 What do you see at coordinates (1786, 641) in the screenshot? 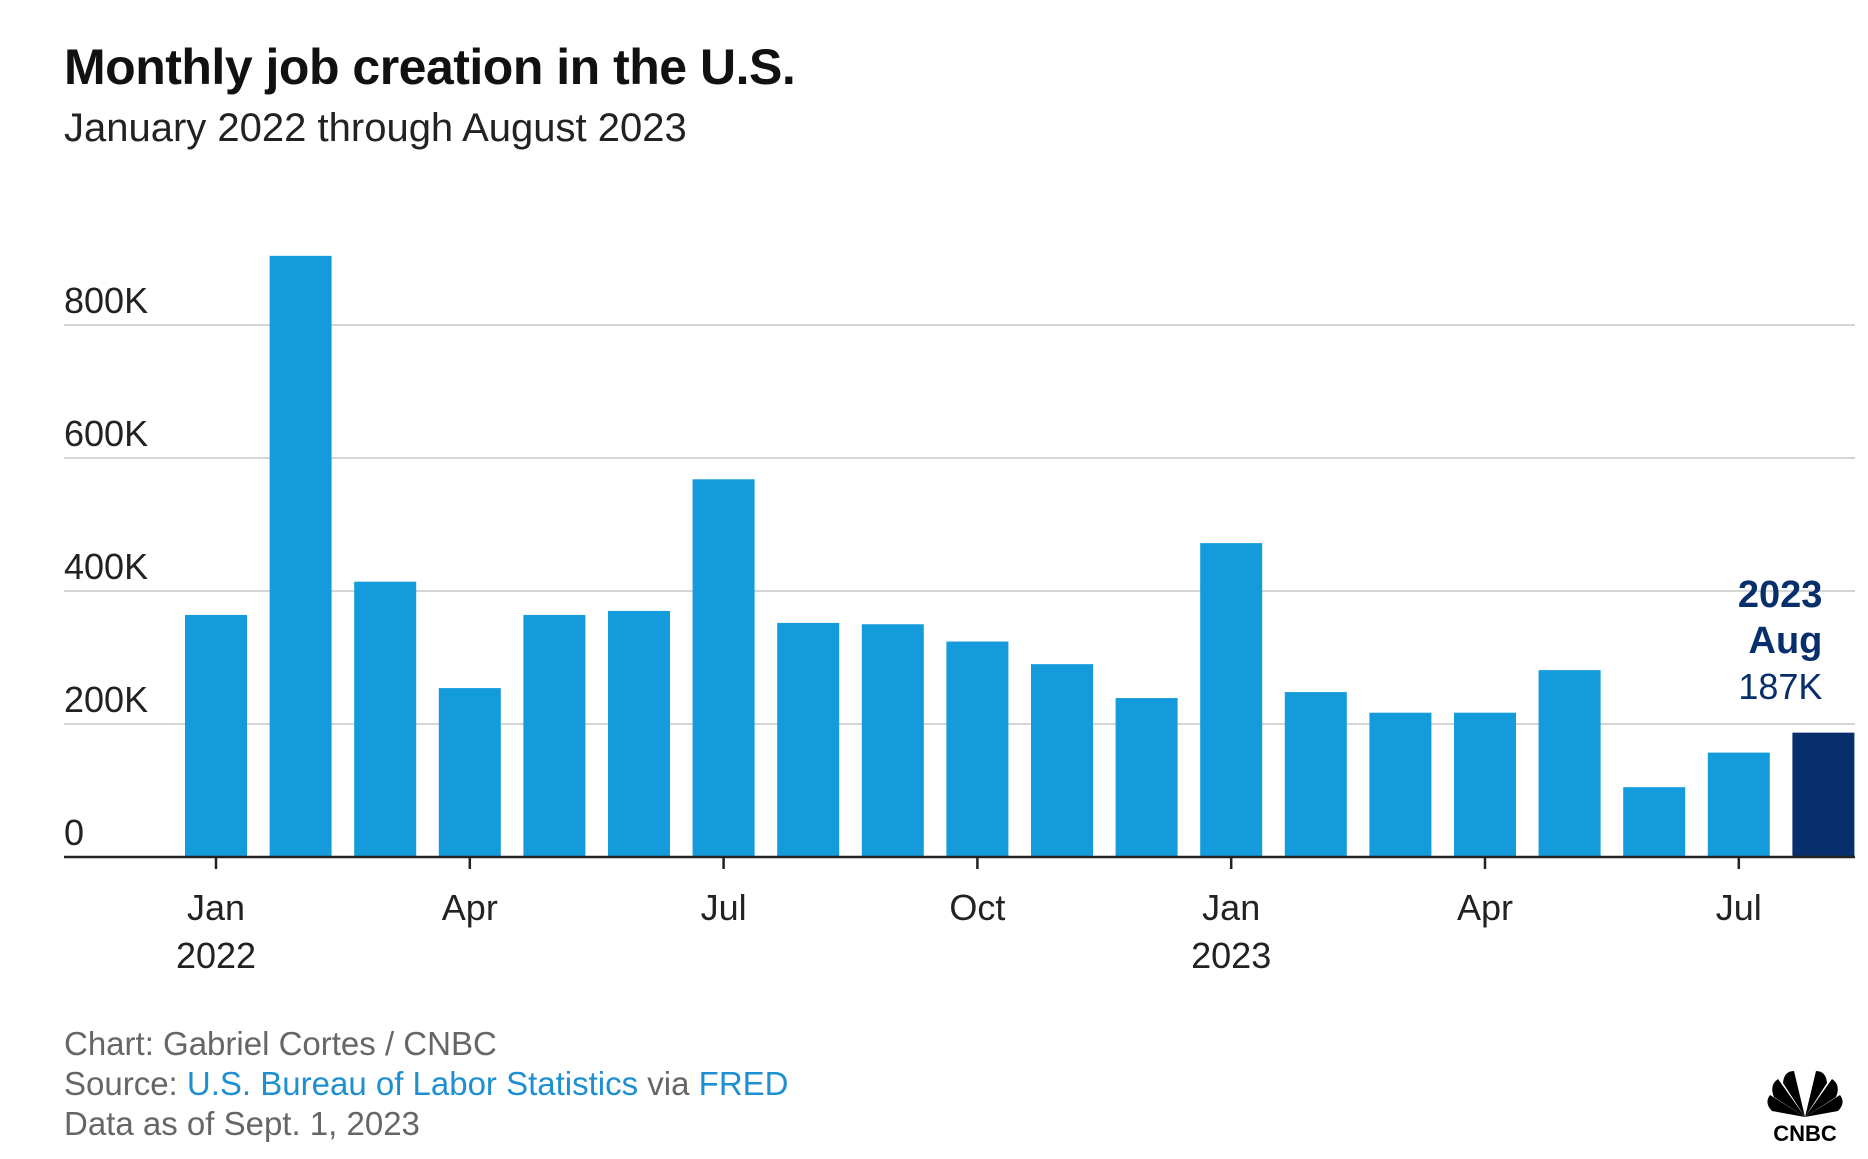
I see `annotation-month: Aug` at bounding box center [1786, 641].